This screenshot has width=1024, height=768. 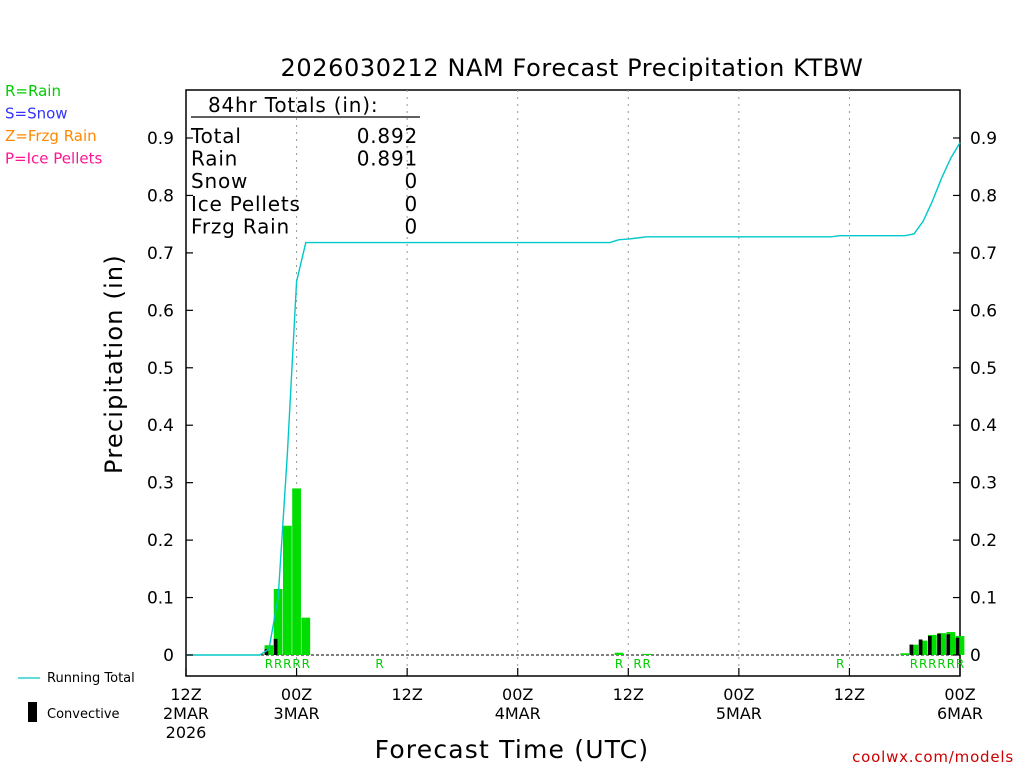 I want to click on x-tick-label-date: 3MAR, so click(x=297, y=713).